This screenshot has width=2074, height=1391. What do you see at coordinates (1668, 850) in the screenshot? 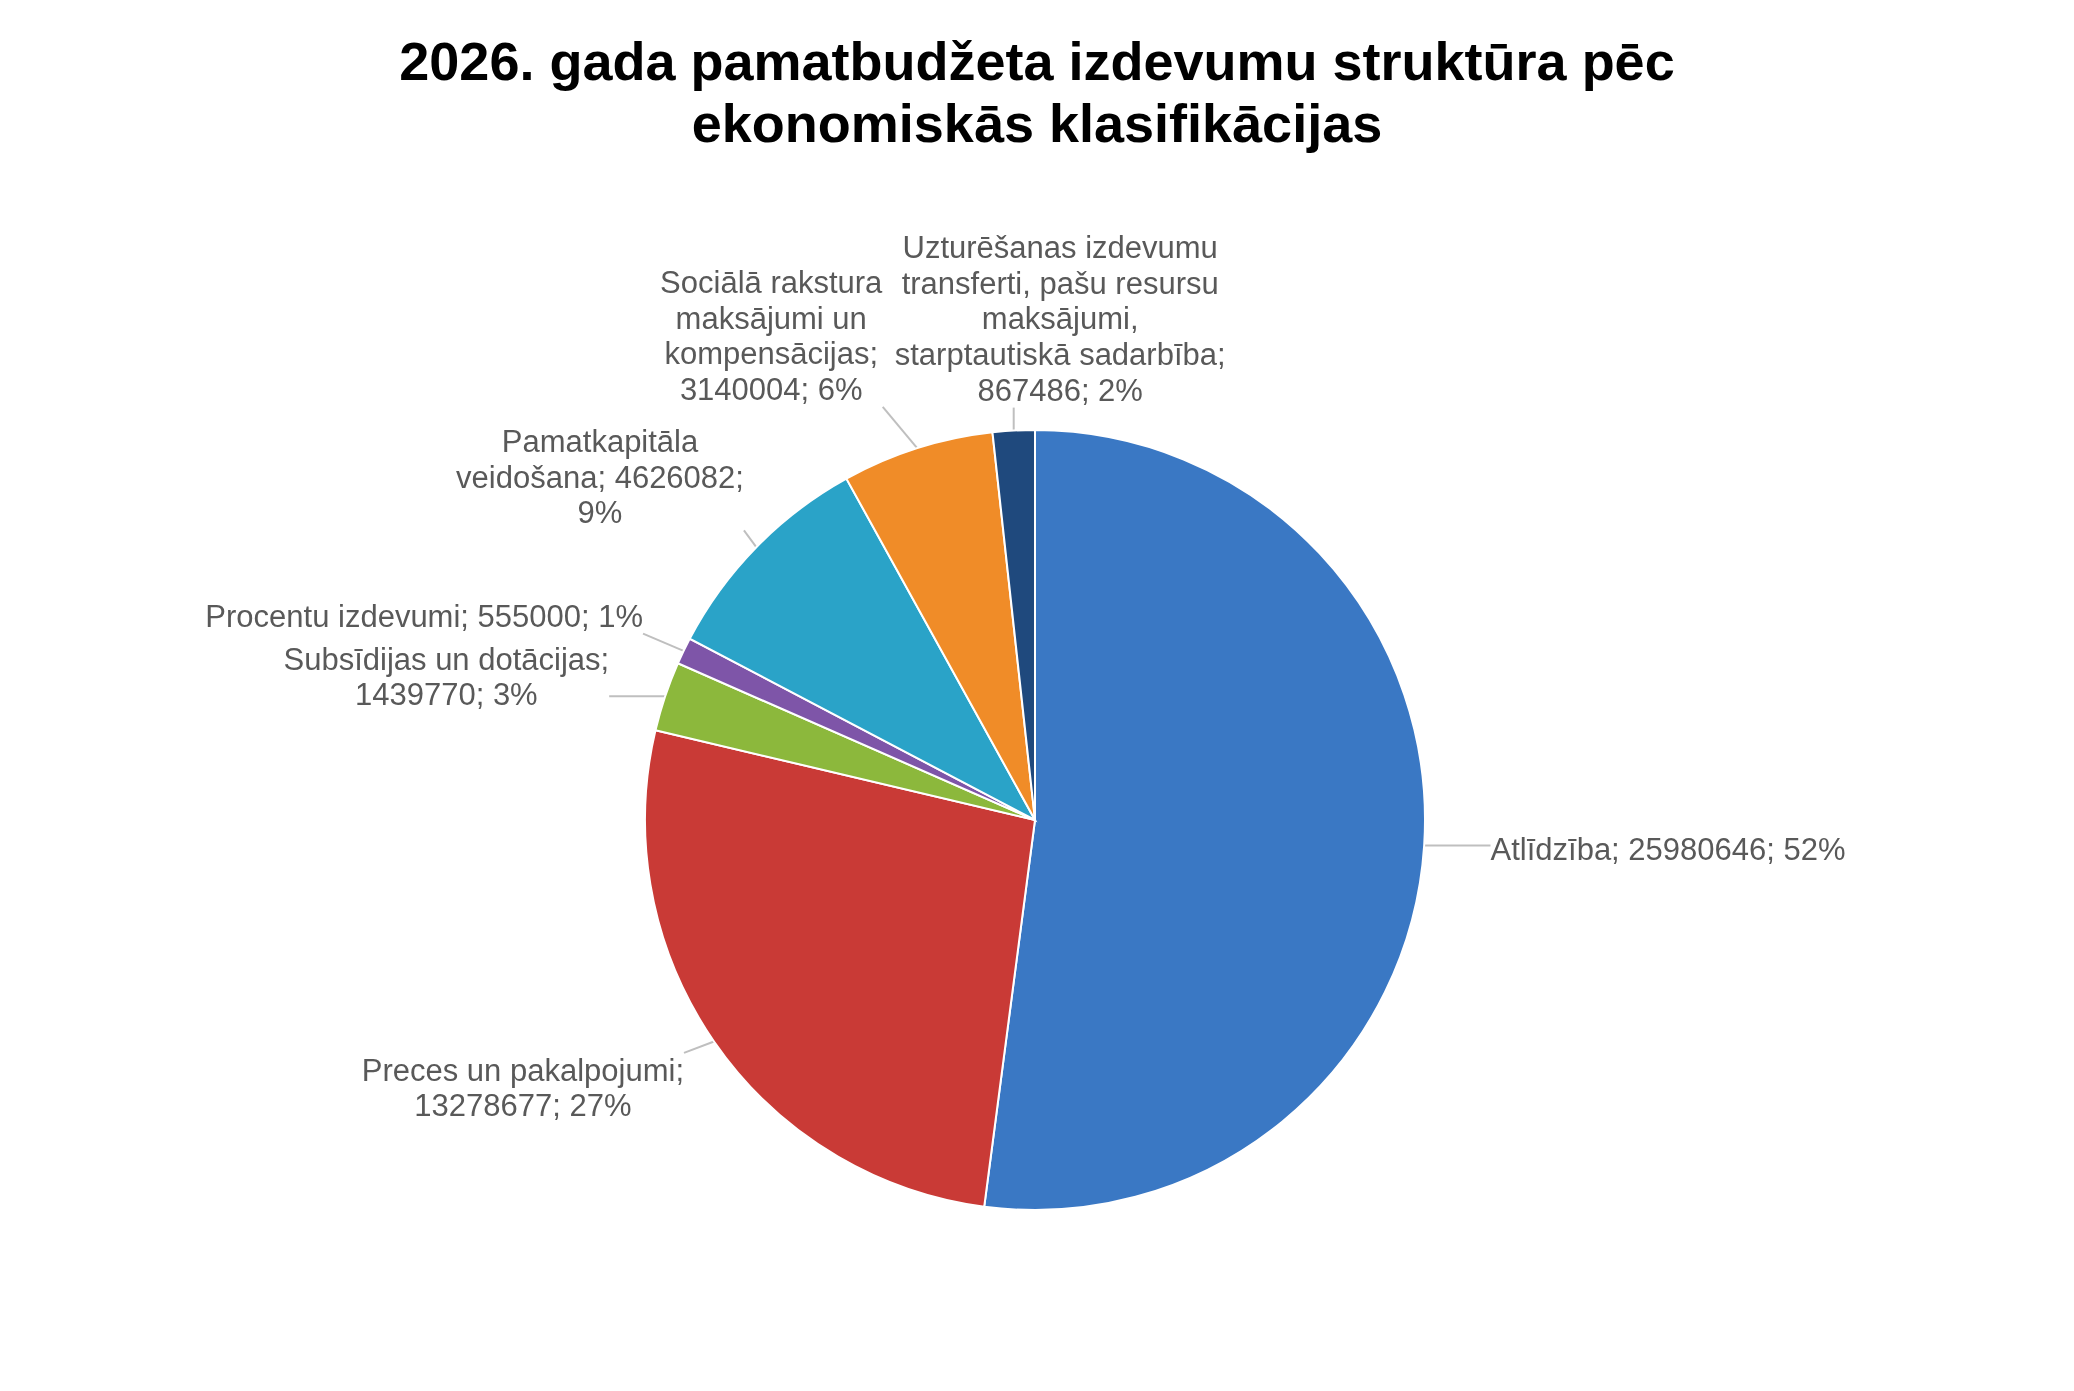
I see `slice-label: Atlīdzība; 25980646; 52%` at bounding box center [1668, 850].